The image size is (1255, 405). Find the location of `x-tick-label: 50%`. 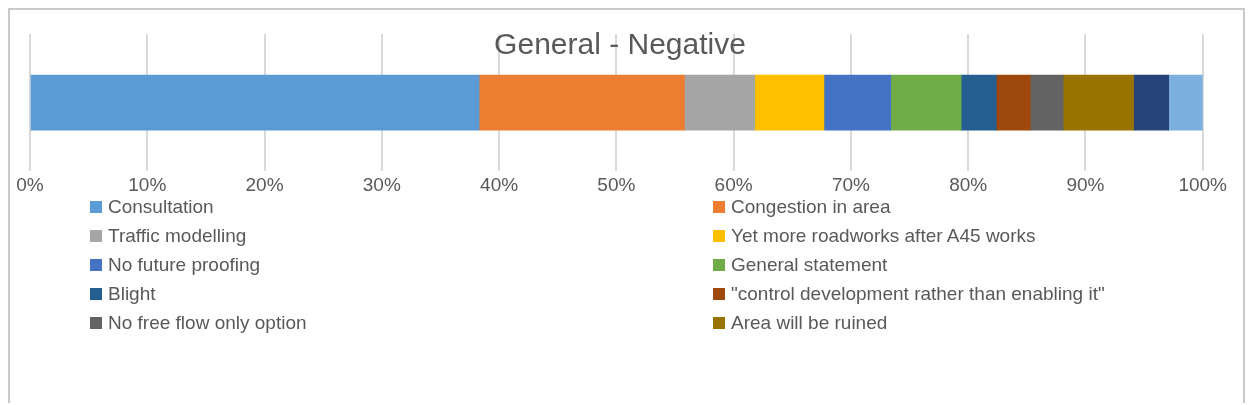

x-tick-label: 50% is located at coordinates (616, 184).